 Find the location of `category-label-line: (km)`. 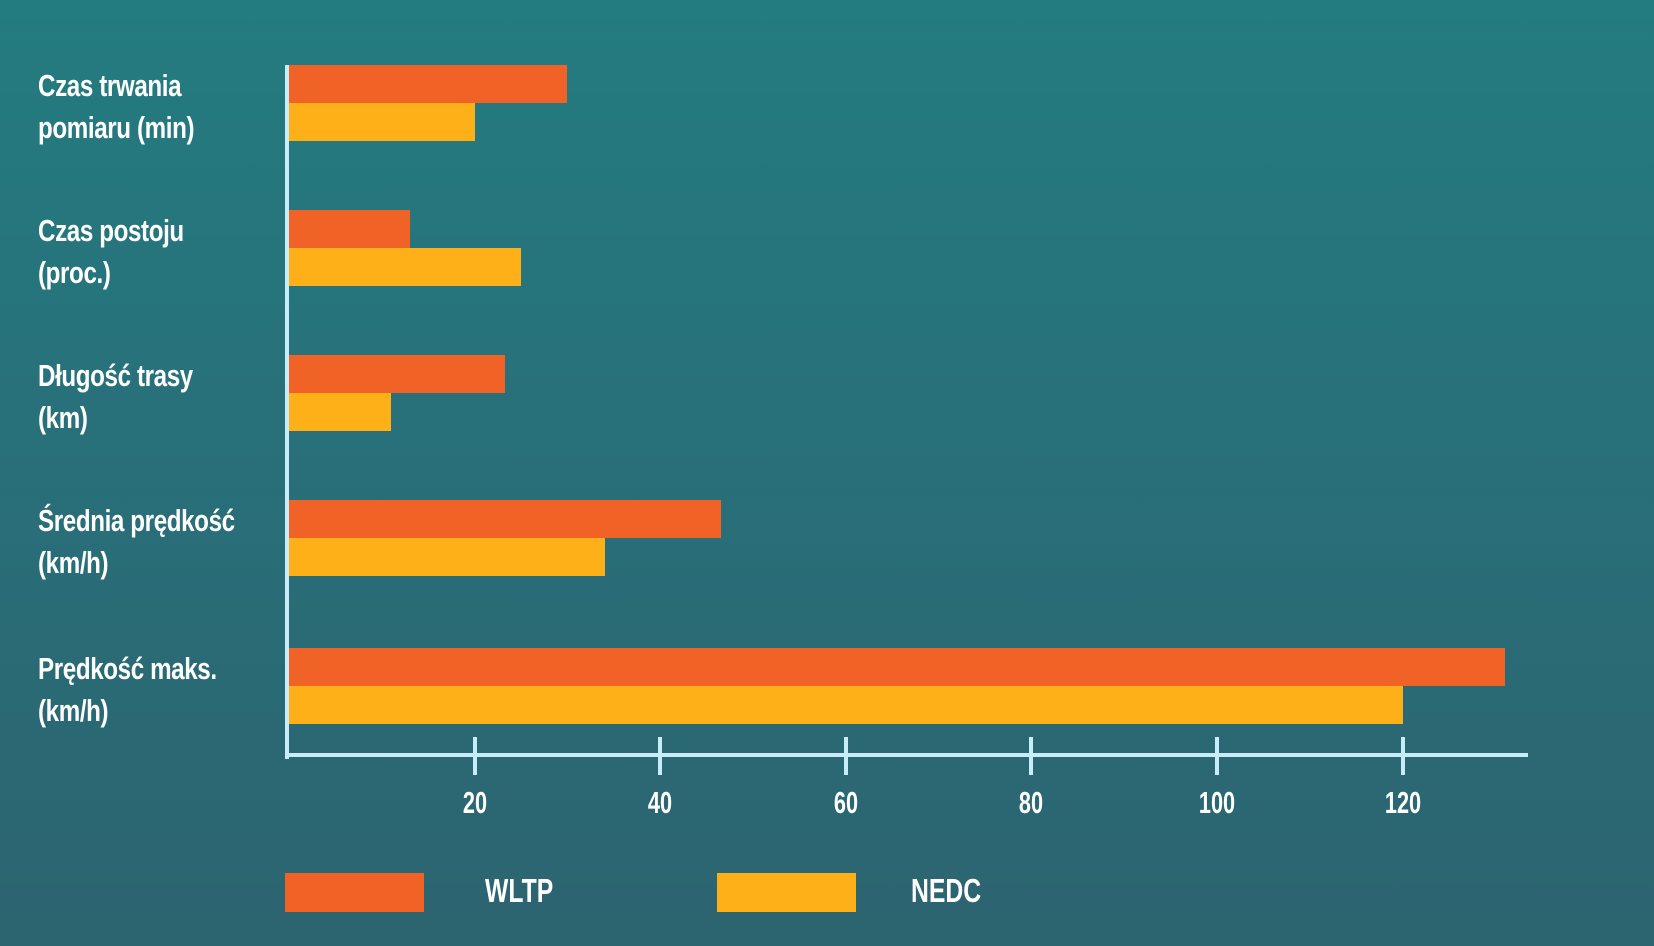

category-label-line: (km) is located at coordinates (63, 417).